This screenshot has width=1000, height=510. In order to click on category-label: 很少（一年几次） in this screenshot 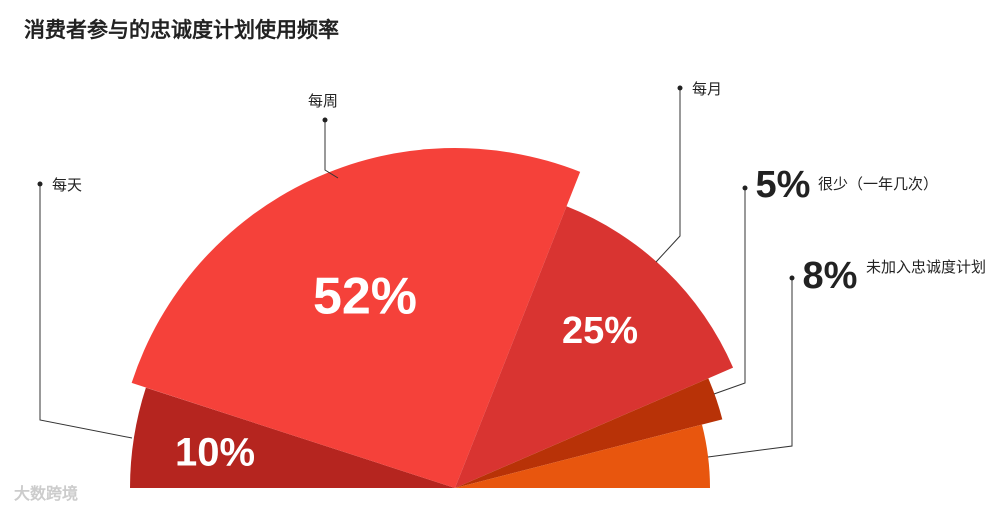, I will do `click(878, 184)`.